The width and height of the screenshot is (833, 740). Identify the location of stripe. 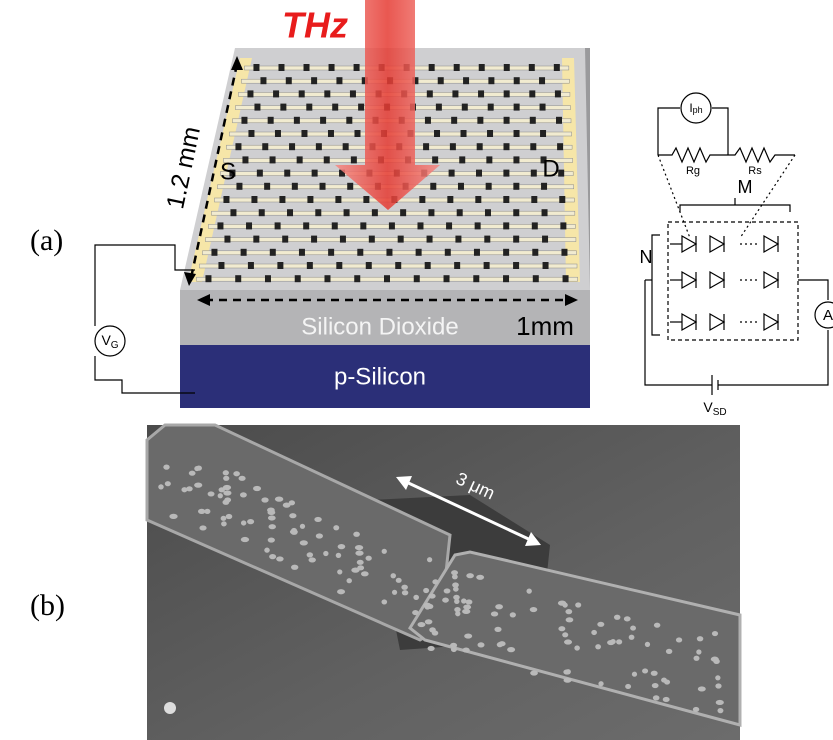
(391, 239).